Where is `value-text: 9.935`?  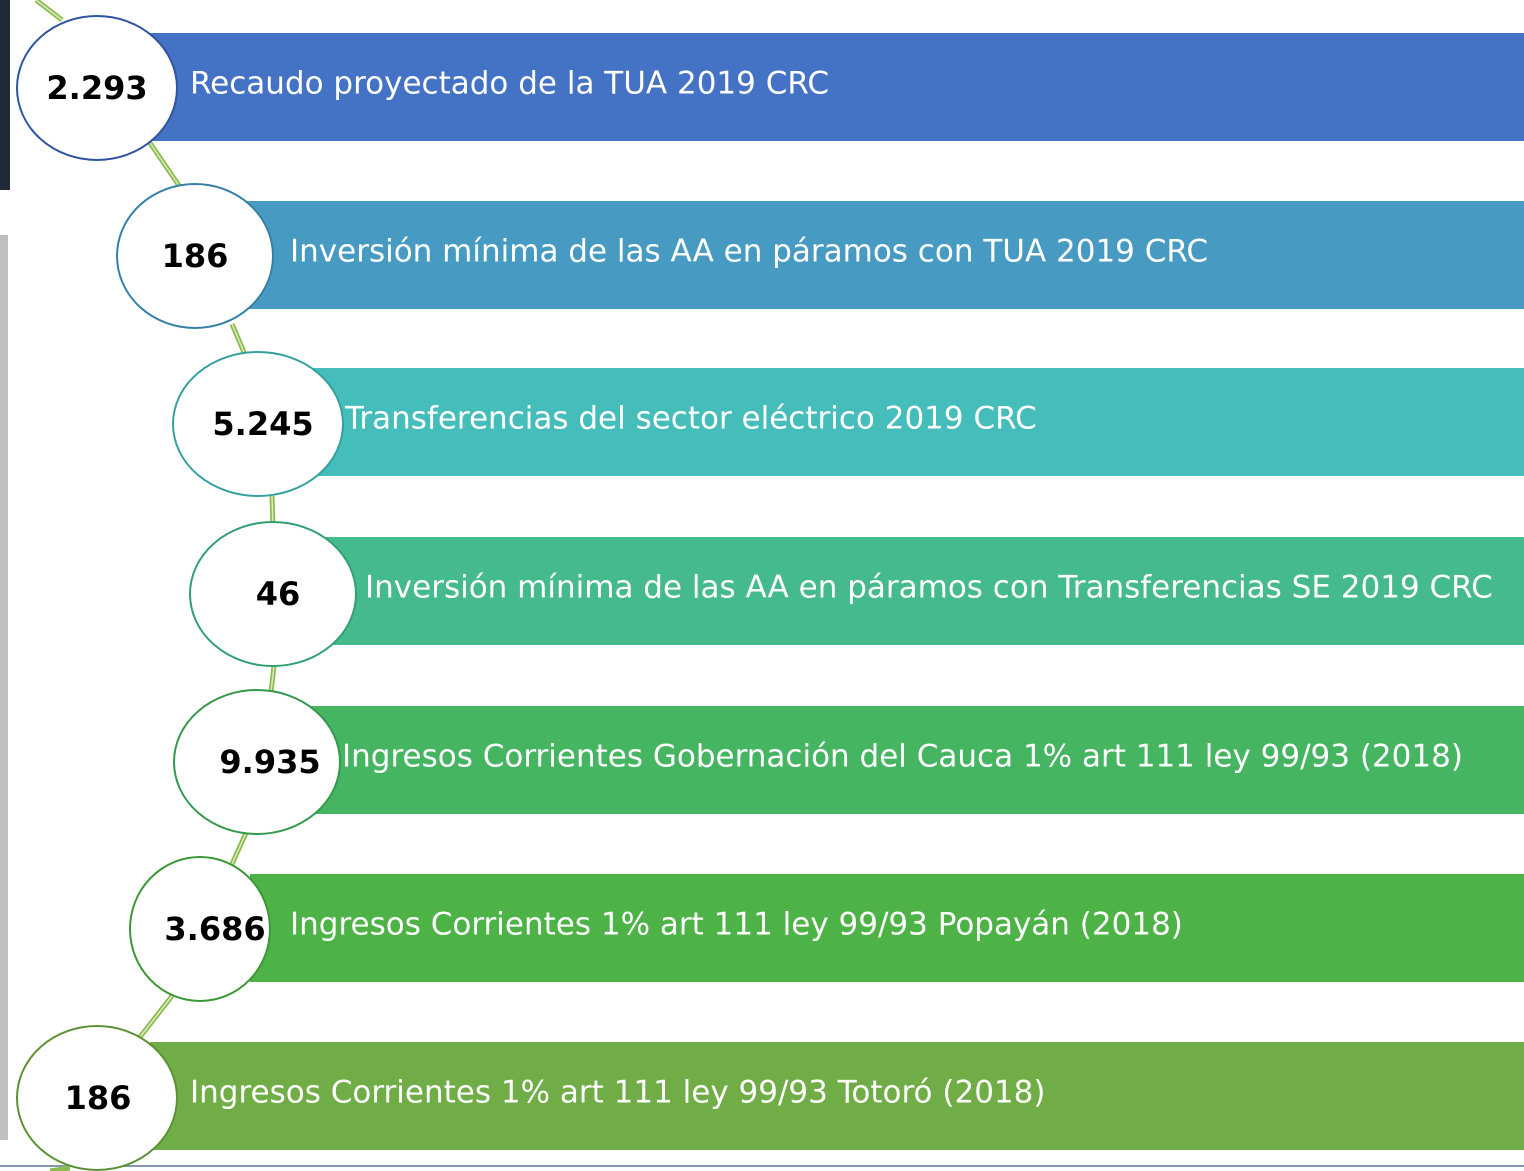 value-text: 9.935 is located at coordinates (269, 762).